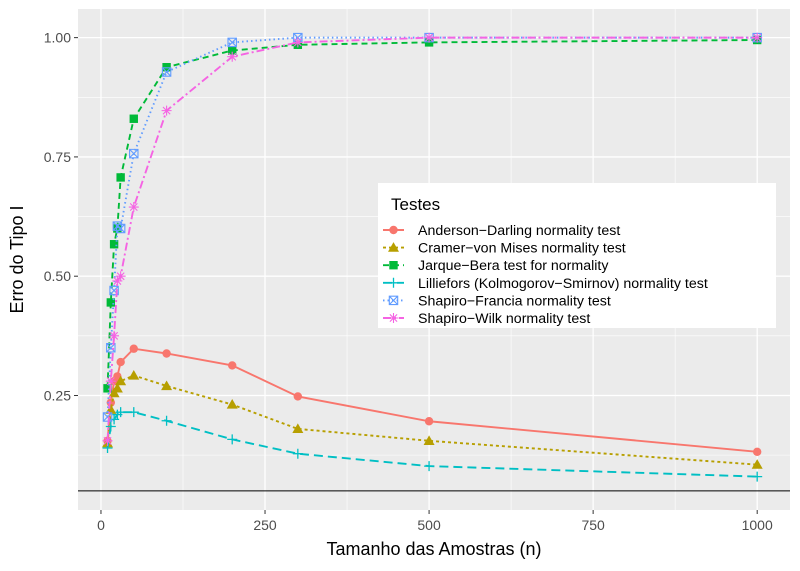 The height and width of the screenshot is (571, 800). What do you see at coordinates (265, 525) in the screenshot?
I see `x-tick-label: 250` at bounding box center [265, 525].